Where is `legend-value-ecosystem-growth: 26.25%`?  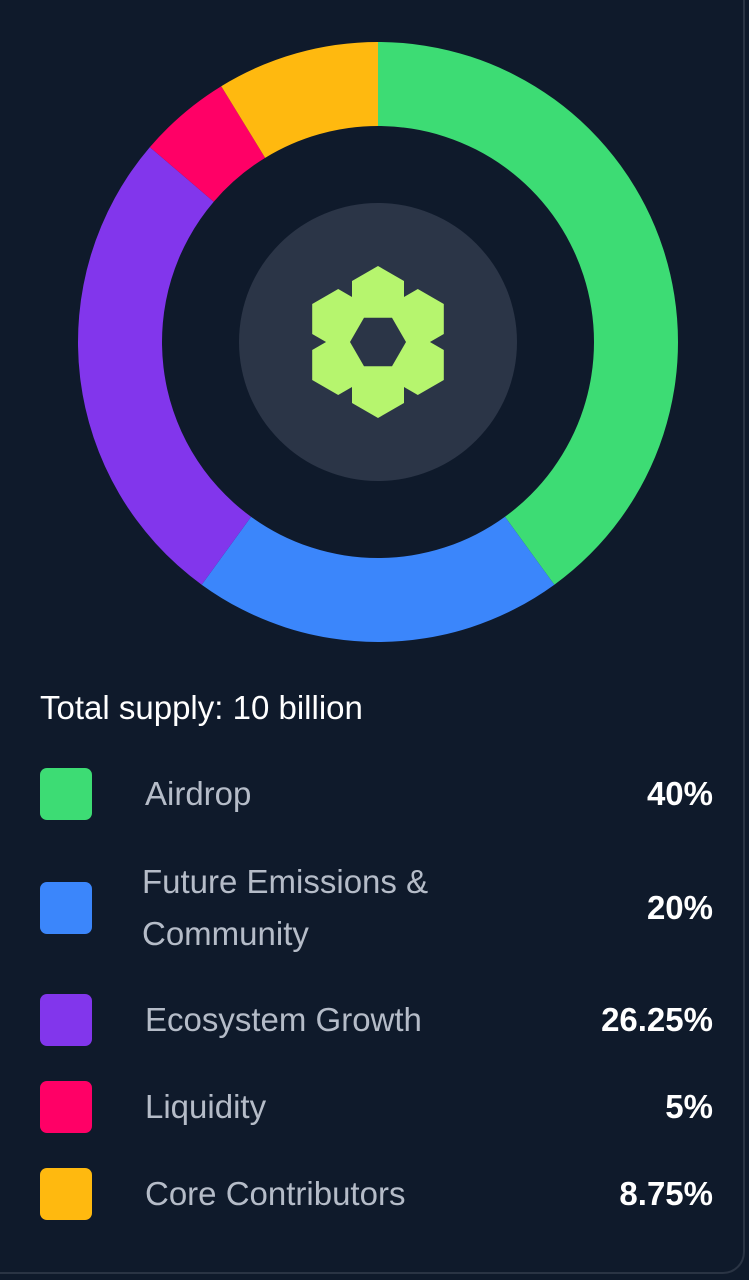 legend-value-ecosystem-growth: 26.25% is located at coordinates (657, 1019).